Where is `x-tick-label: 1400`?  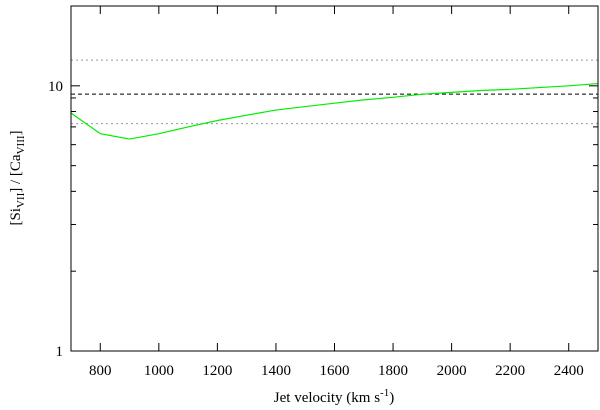 x-tick-label: 1400 is located at coordinates (276, 371).